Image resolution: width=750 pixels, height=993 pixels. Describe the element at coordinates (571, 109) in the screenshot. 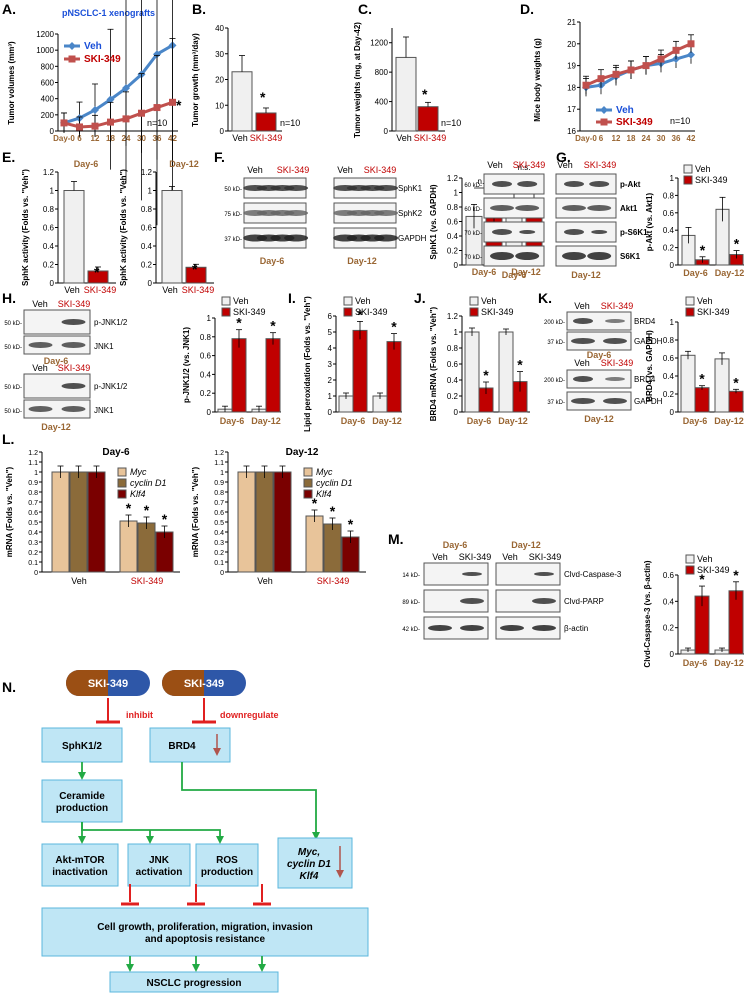

I see `y-tick-label: 17` at that location.